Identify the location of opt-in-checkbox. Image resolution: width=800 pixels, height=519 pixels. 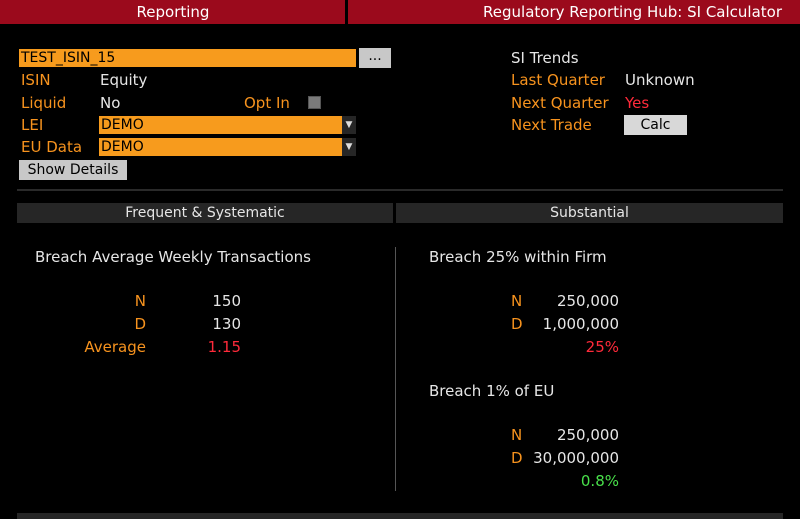
(314, 102).